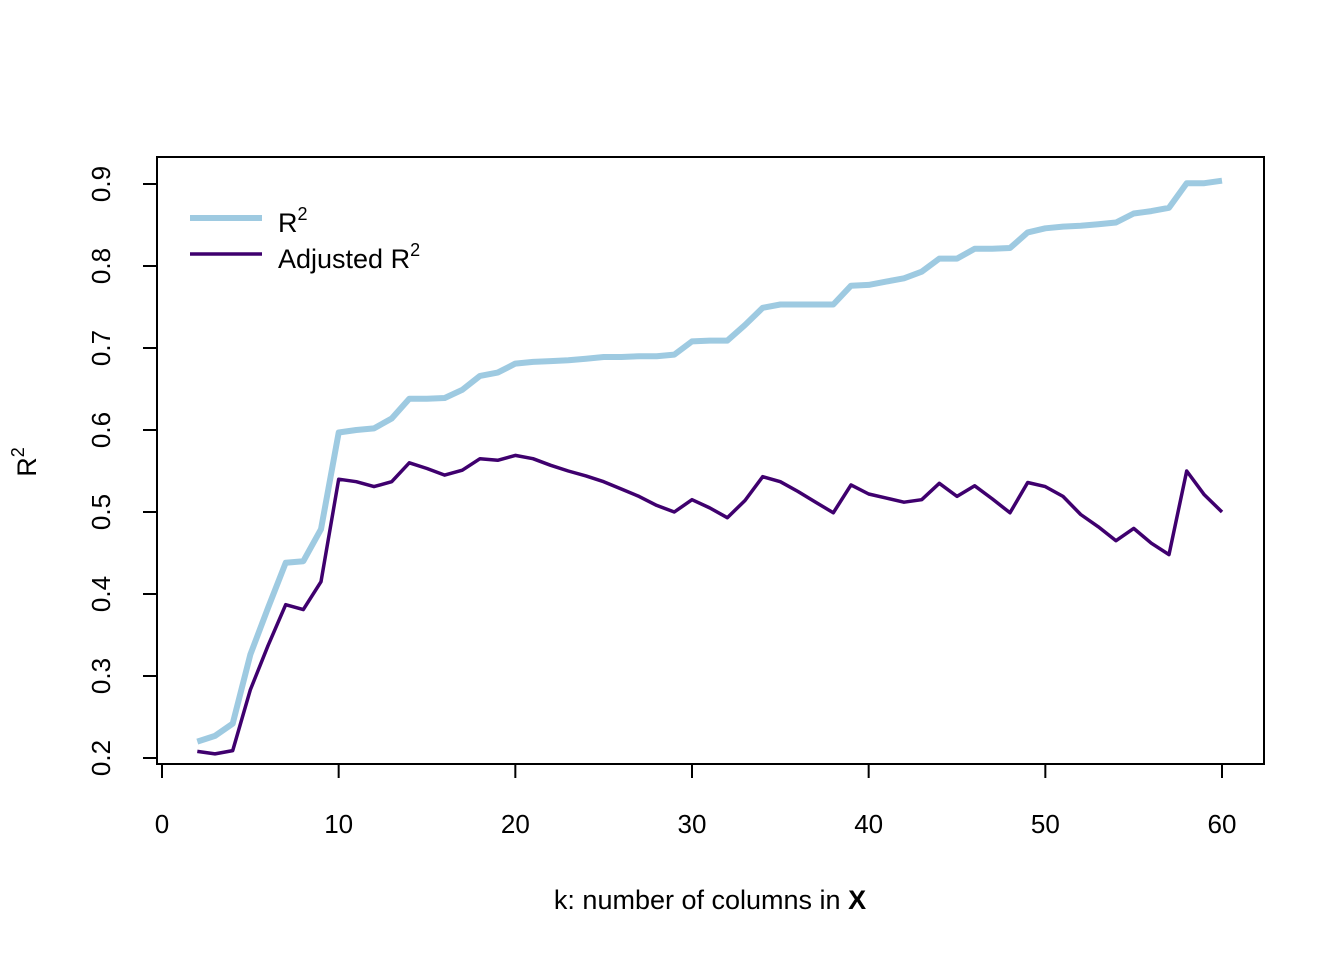 This screenshot has height=960, width=1344. Describe the element at coordinates (303, 214) in the screenshot. I see `legend-label-r2-sup: 2` at that location.